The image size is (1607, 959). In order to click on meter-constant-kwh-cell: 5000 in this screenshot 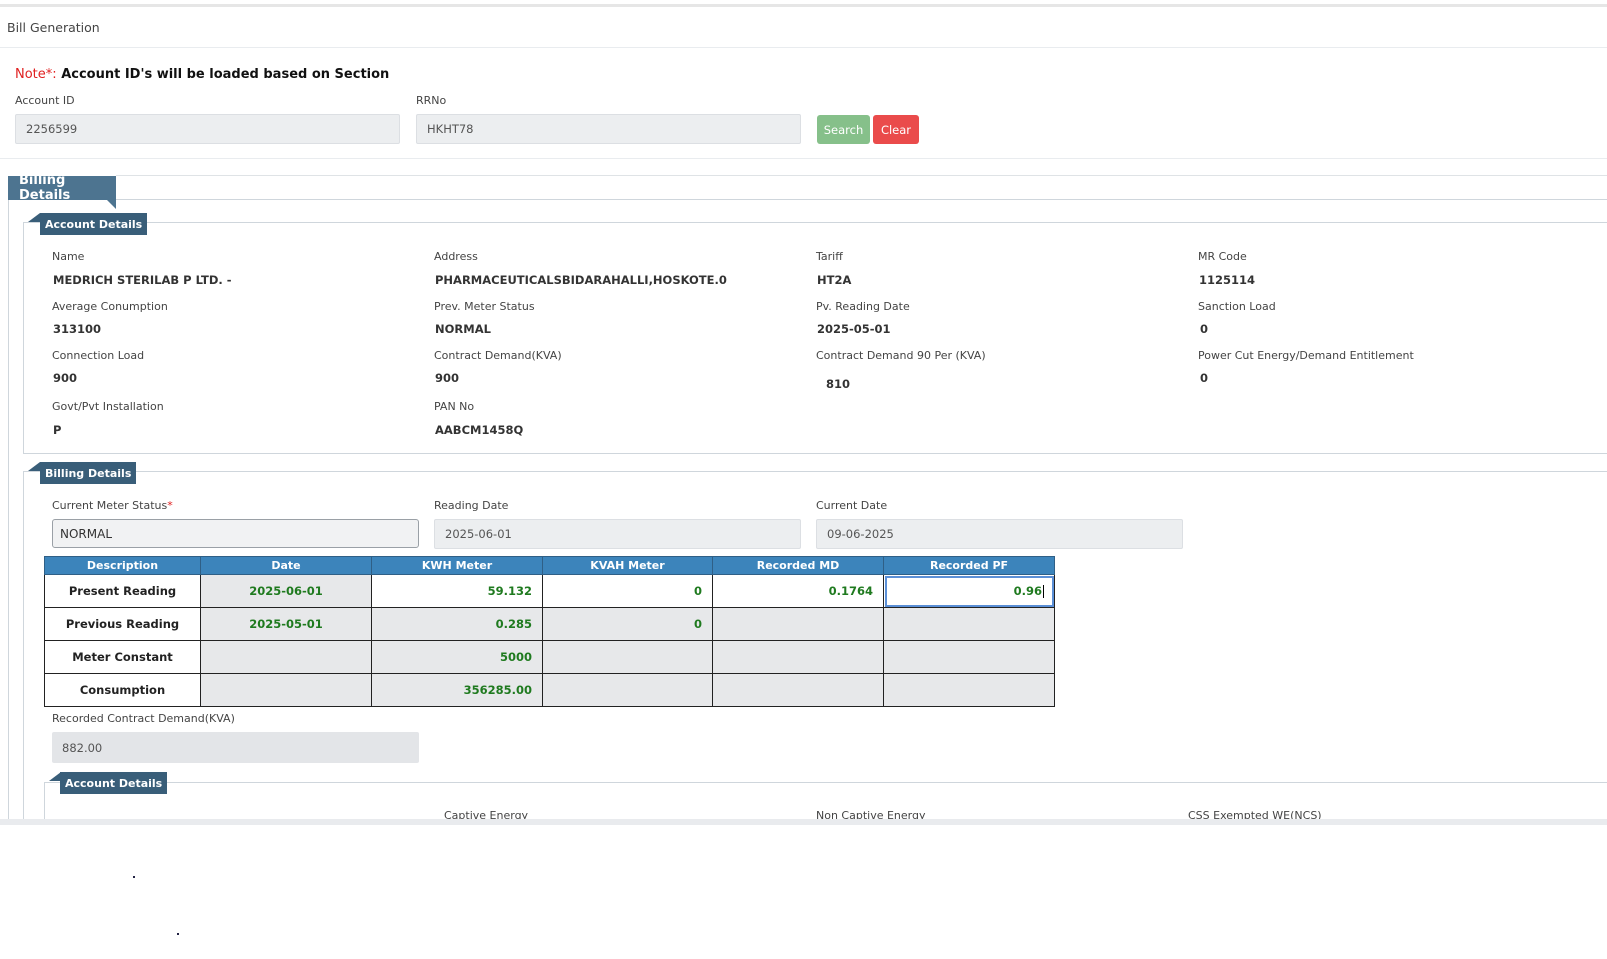, I will do `click(457, 657)`.